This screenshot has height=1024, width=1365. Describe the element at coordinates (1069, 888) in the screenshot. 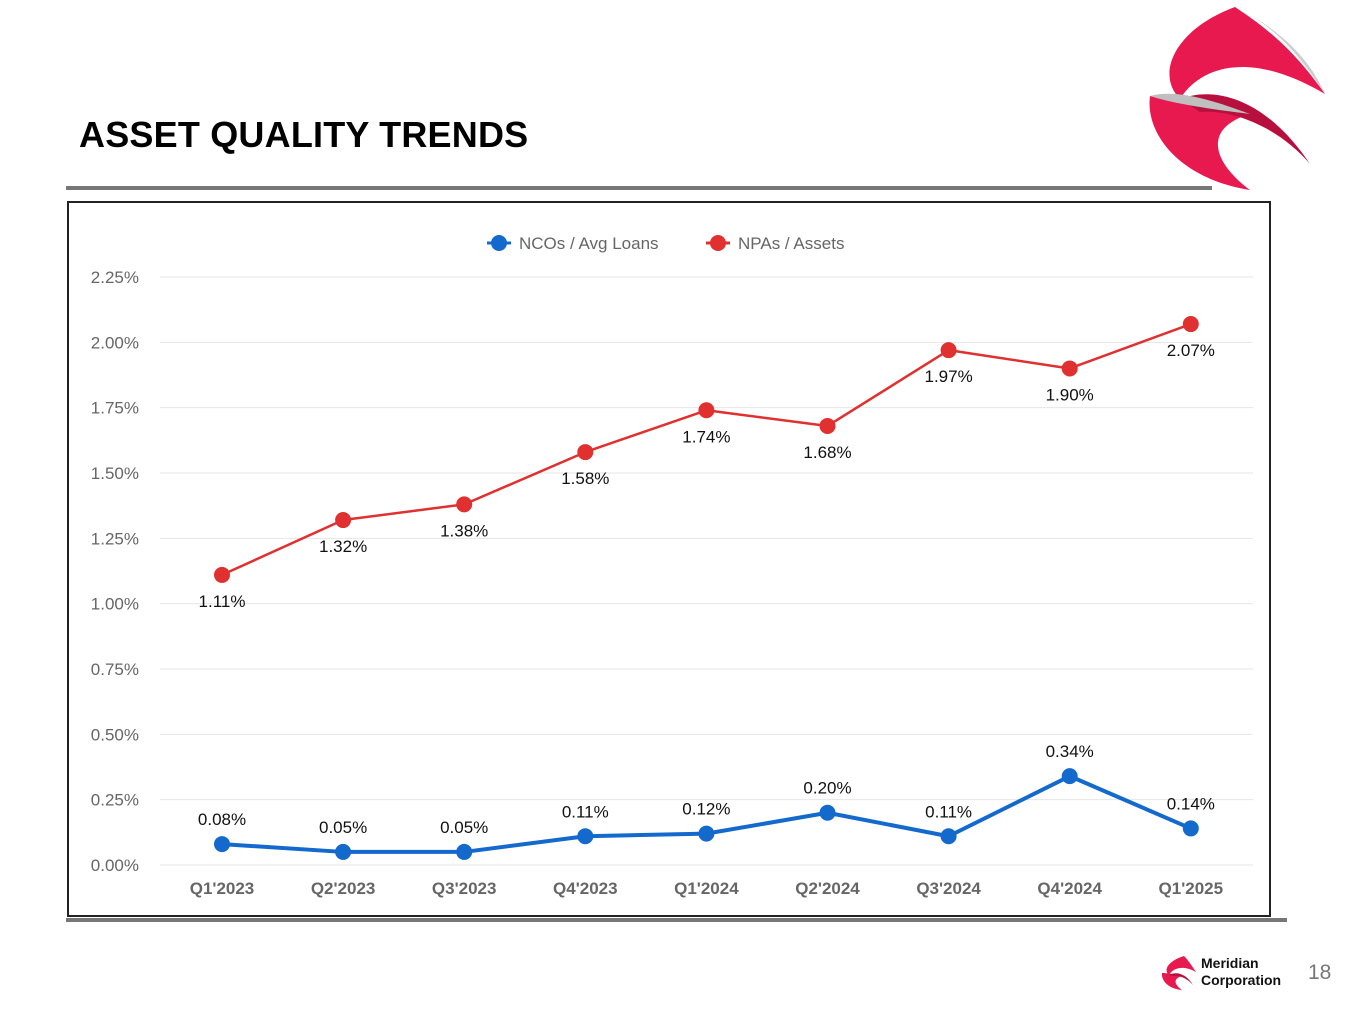

I see `x-tick-label: Q4'2024` at that location.